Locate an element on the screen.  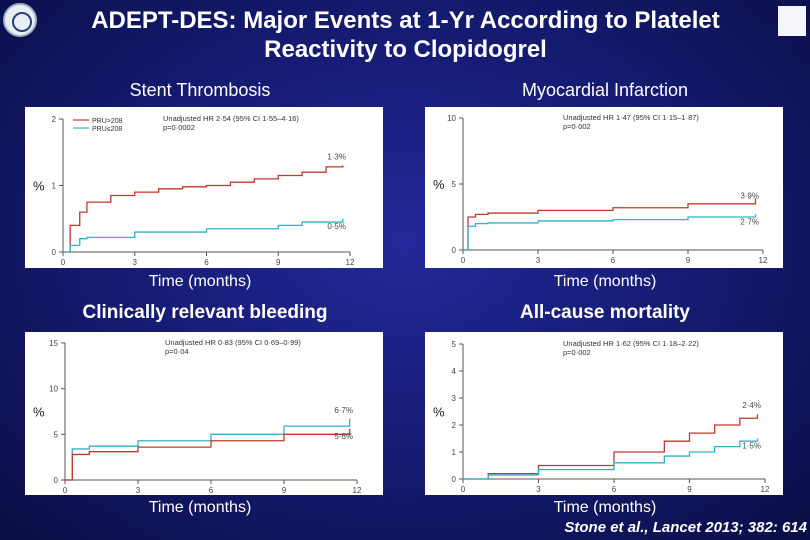
hr-annotation: p=0·0002 is located at coordinates (179, 127).